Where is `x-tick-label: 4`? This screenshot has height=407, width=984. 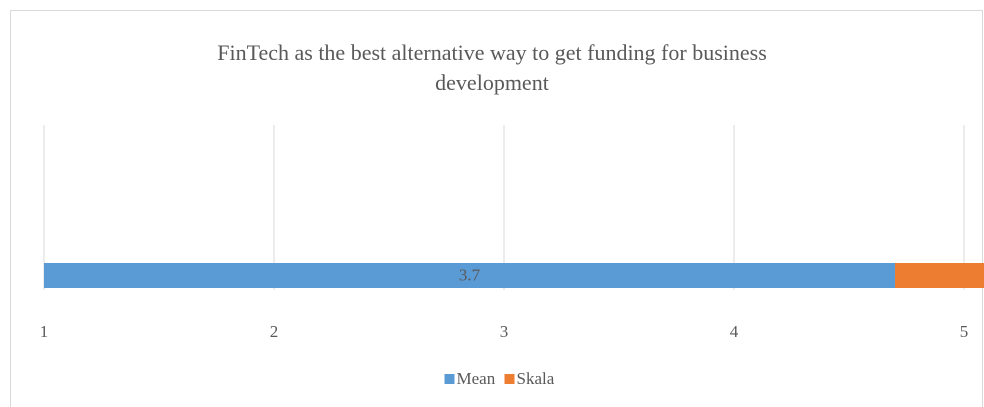
x-tick-label: 4 is located at coordinates (734, 331).